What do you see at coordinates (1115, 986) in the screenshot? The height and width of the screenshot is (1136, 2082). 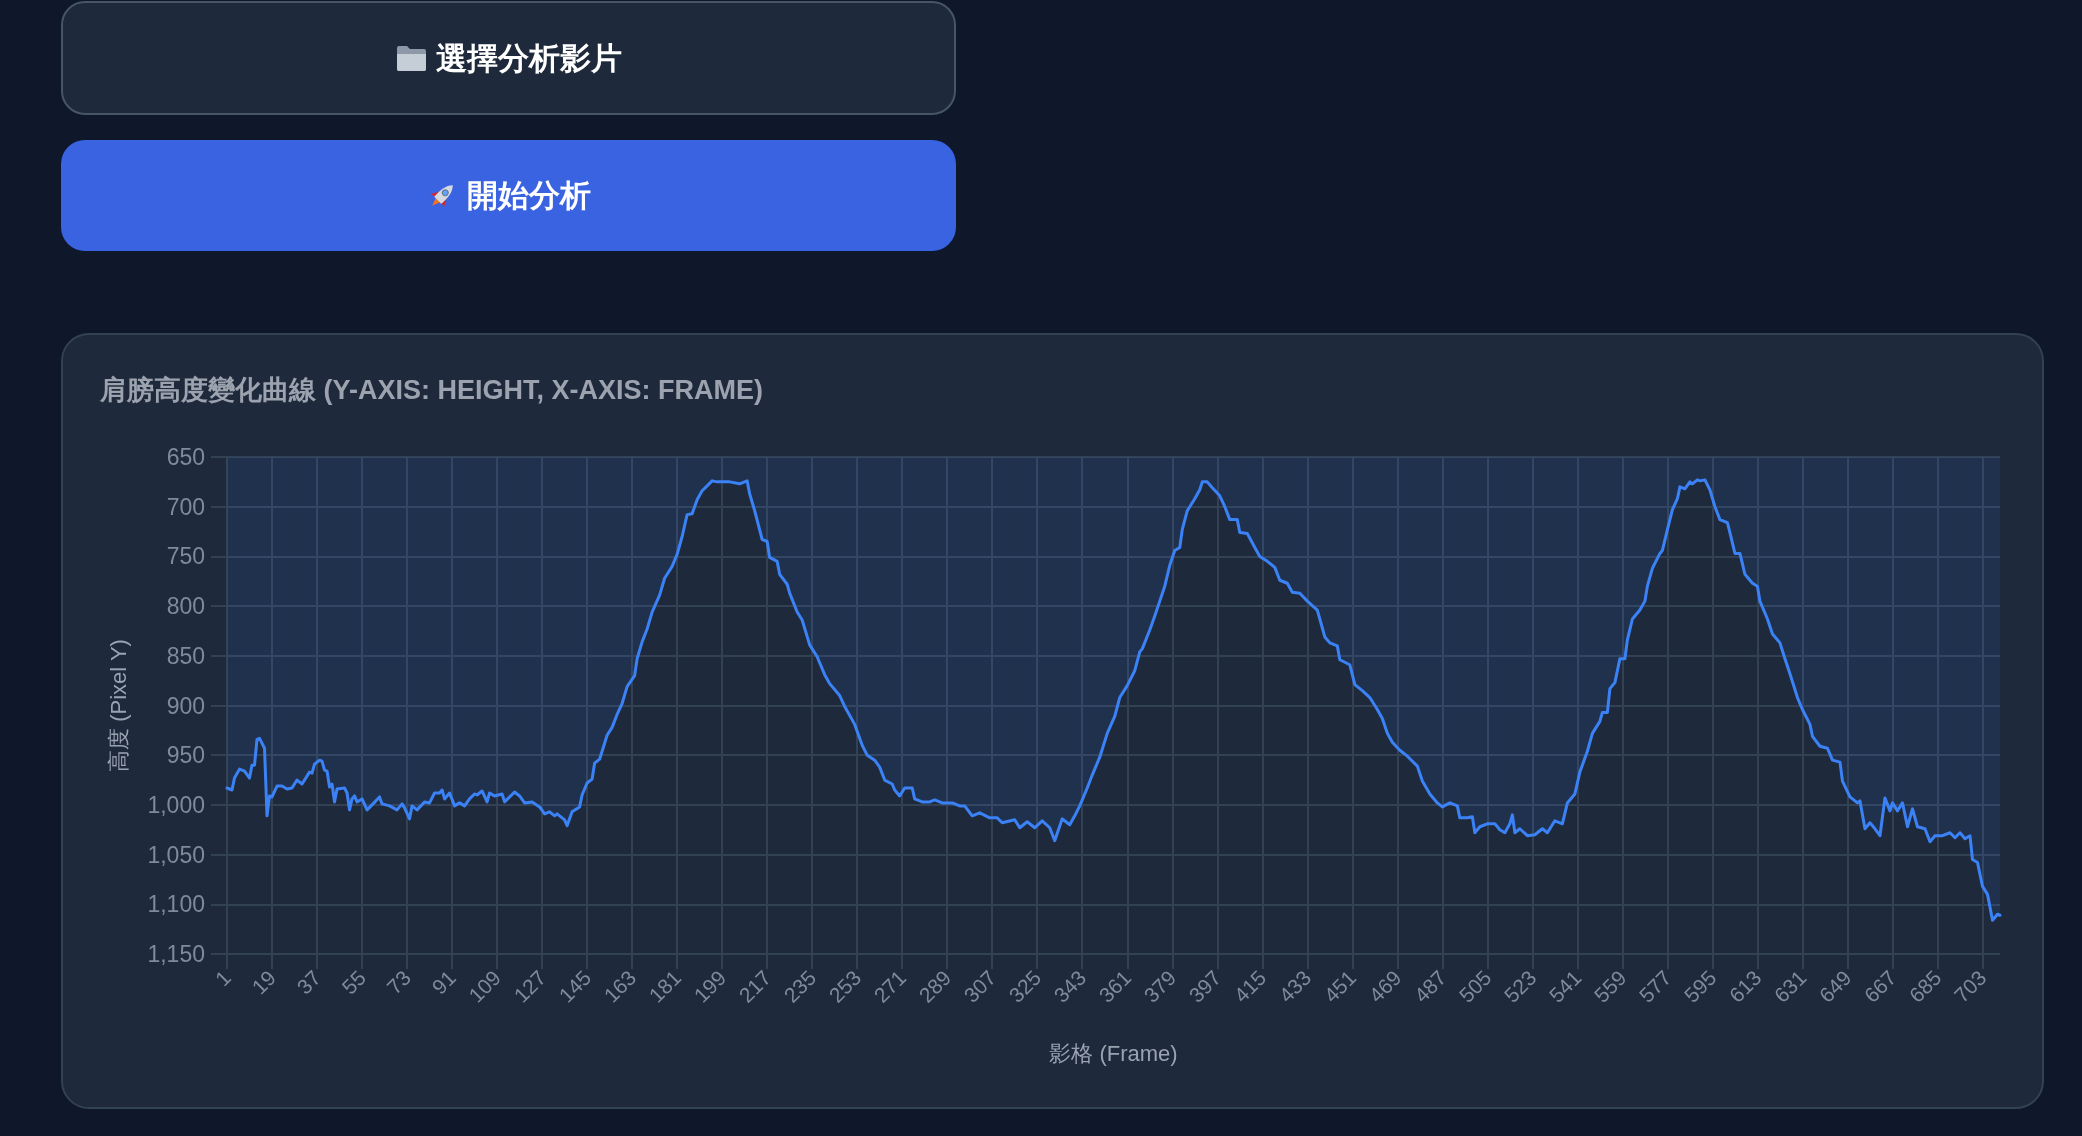 I see `x-tick-label: 361` at bounding box center [1115, 986].